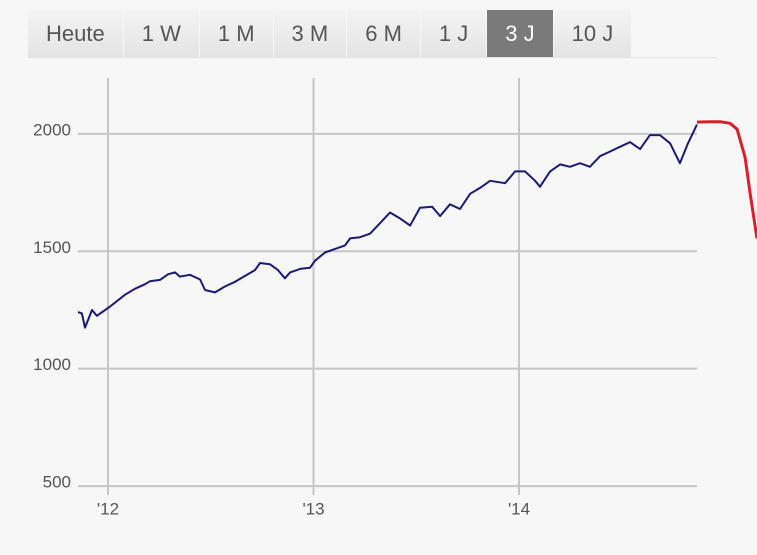  Describe the element at coordinates (313, 508) in the screenshot. I see `x-tick-label: '13` at that location.